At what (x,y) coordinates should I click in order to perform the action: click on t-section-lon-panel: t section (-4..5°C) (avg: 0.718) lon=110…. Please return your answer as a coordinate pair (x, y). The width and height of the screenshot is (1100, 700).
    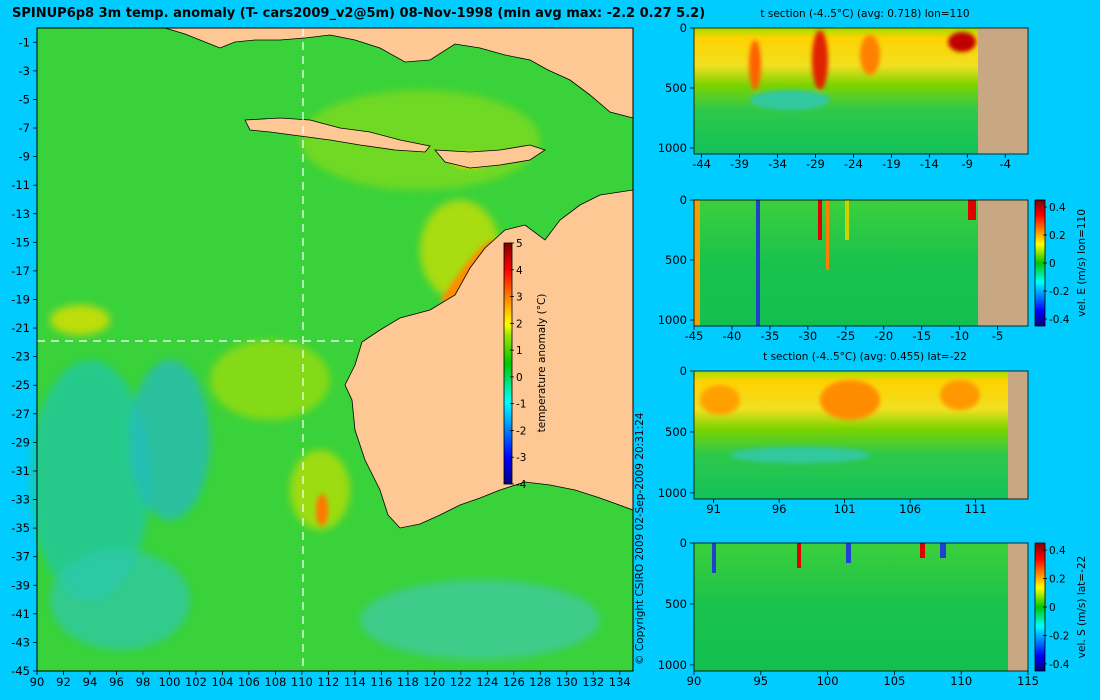
    Looking at the image, I should click on (843, 89).